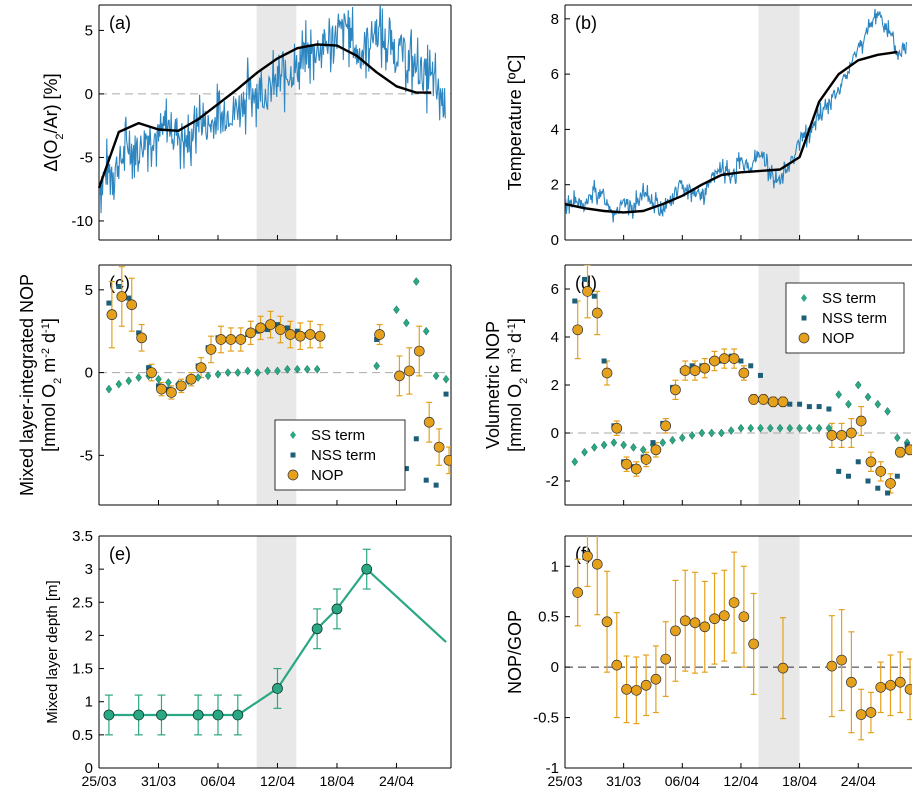  Describe the element at coordinates (119, 283) in the screenshot. I see `panel-label: (c)` at that location.